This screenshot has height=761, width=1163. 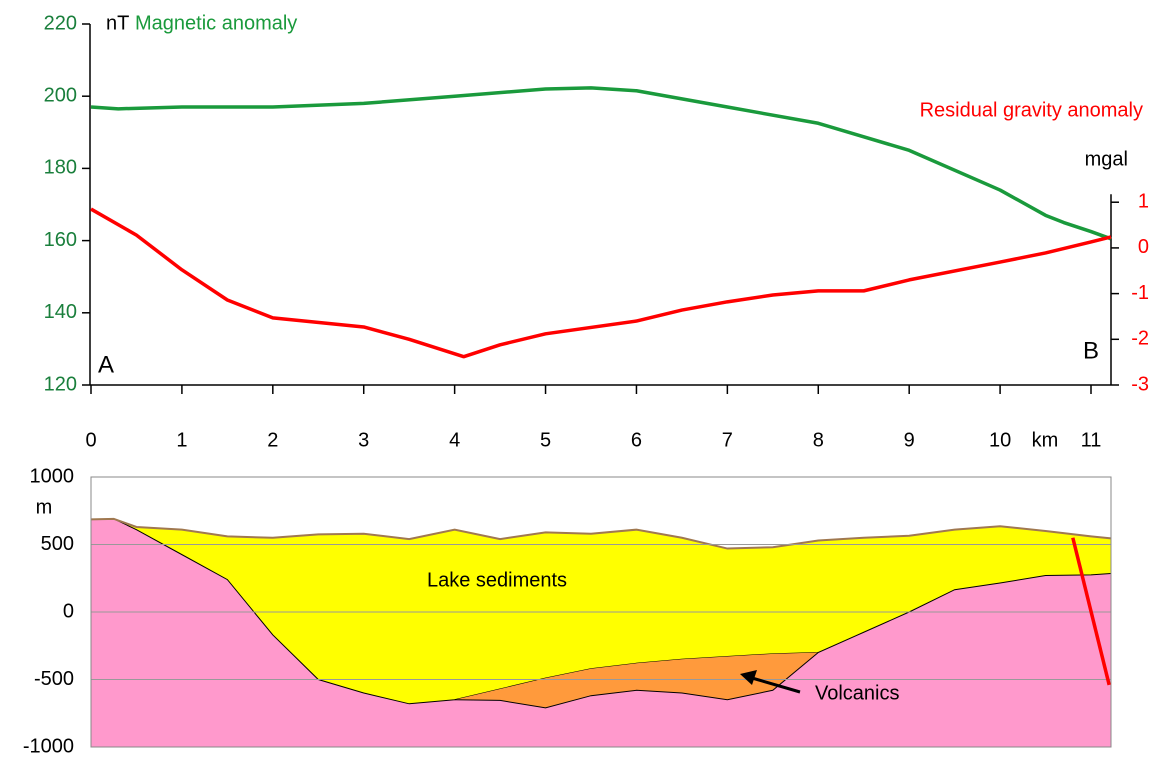 What do you see at coordinates (1091, 611) in the screenshot?
I see `fault-line` at bounding box center [1091, 611].